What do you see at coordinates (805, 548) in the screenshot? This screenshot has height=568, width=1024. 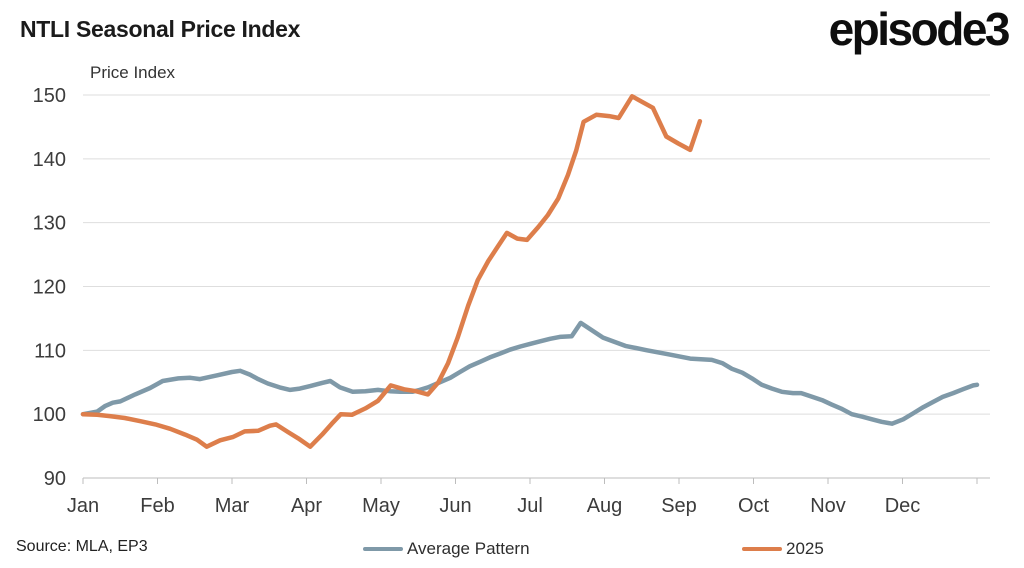 I see `legend-label-2025: 2025` at bounding box center [805, 548].